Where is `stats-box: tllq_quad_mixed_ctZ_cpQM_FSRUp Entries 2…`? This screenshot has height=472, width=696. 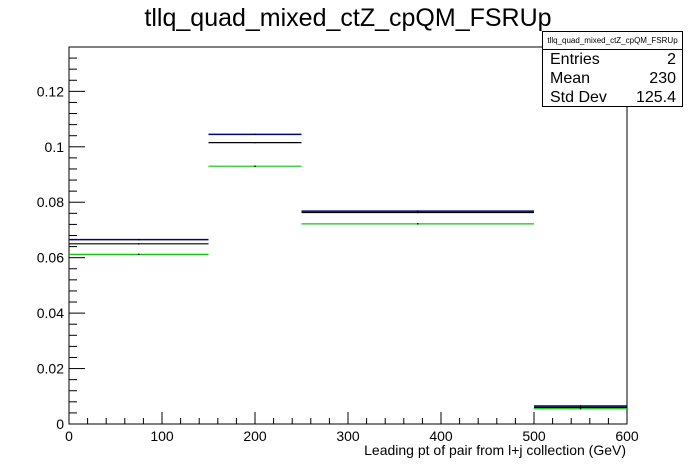
stats-box: tllq_quad_mixed_ctZ_cpQM_FSRUp Entries 2… is located at coordinates (612, 69).